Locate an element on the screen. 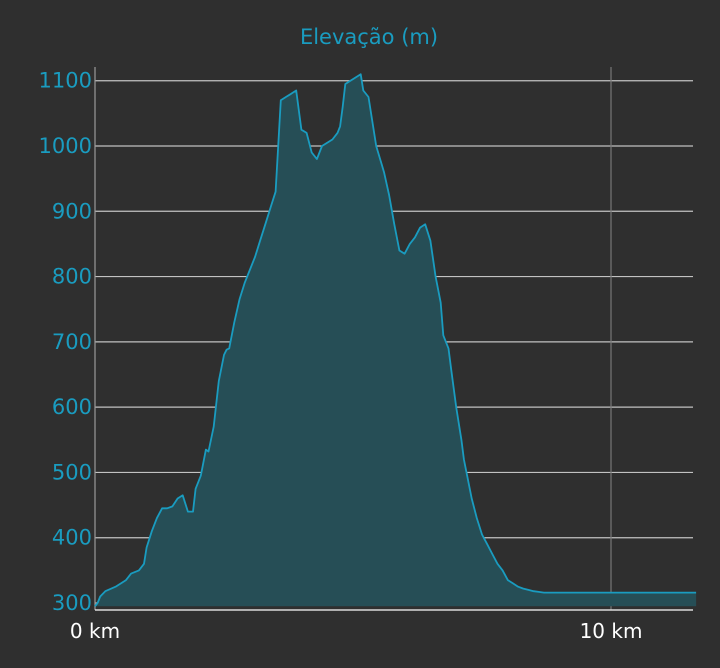 This screenshot has width=720, height=668. y-tick-label: 700 is located at coordinates (72, 342).